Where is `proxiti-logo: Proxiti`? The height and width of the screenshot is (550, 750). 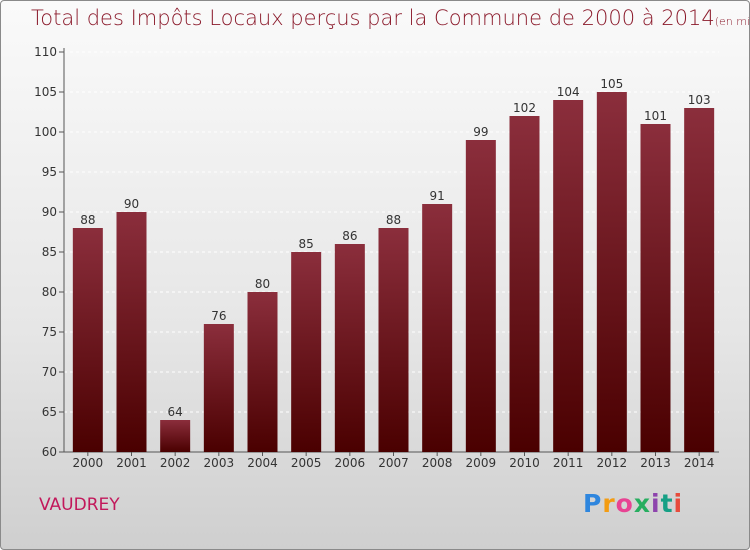 proxiti-logo: Proxiti is located at coordinates (633, 503).